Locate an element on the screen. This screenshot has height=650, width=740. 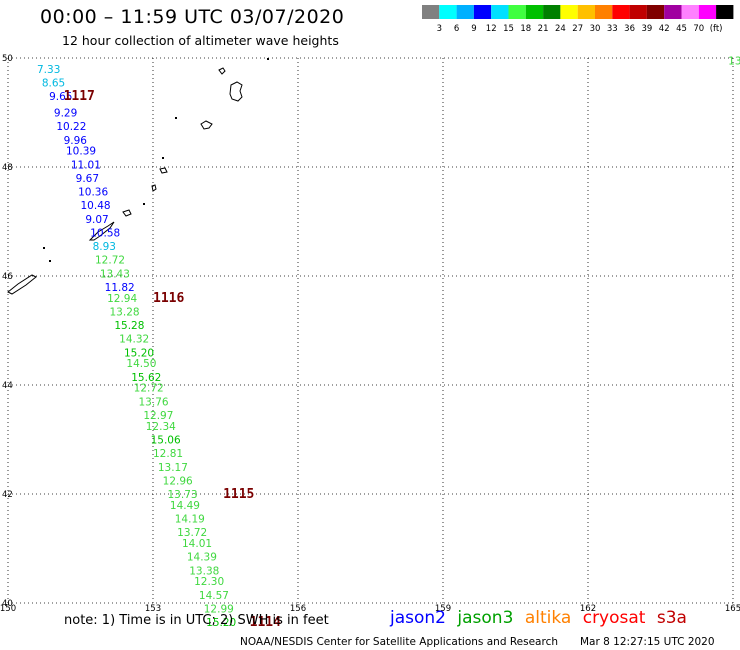
legend-jason3: jason3 is located at coordinates (485, 618).